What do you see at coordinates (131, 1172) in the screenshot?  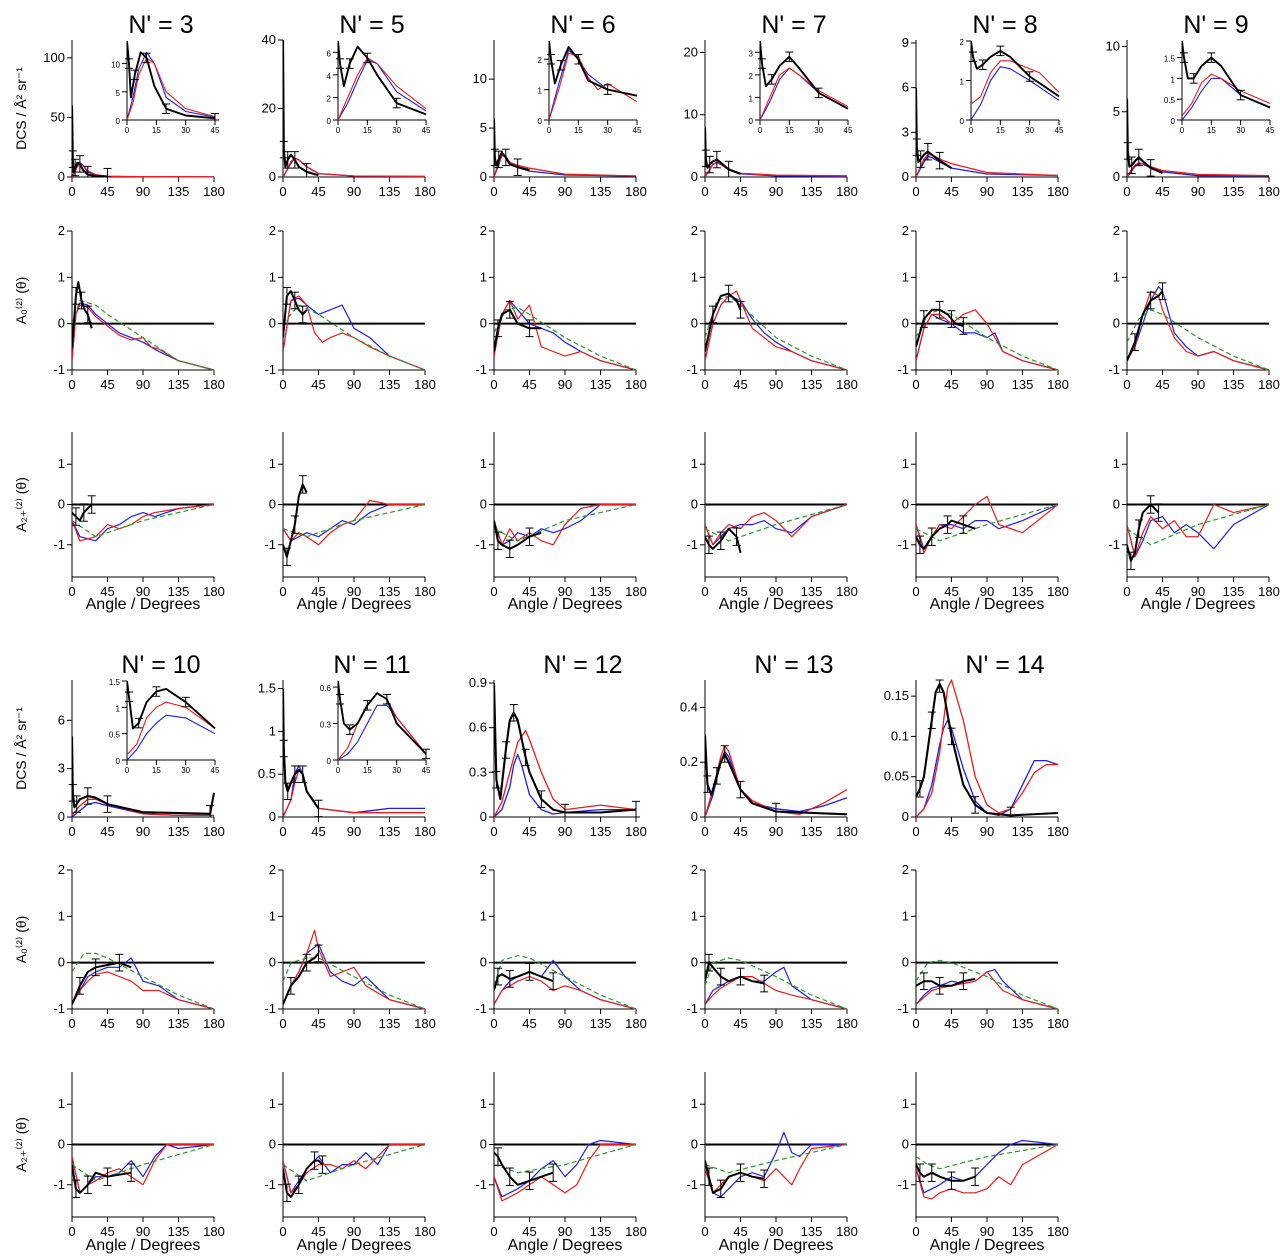 I see `chart-6-a2-error-bar` at bounding box center [131, 1172].